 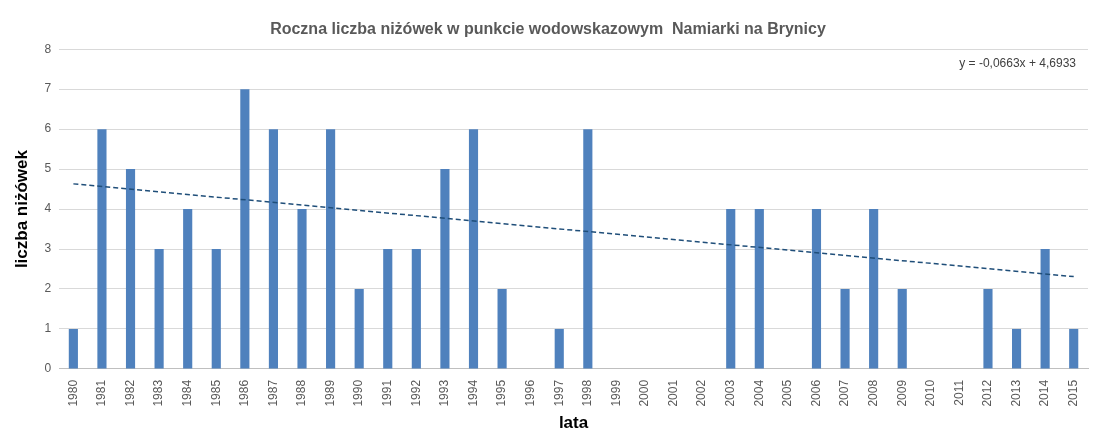 What do you see at coordinates (615, 393) in the screenshot?
I see `x-tick-label: 1999` at bounding box center [615, 393].